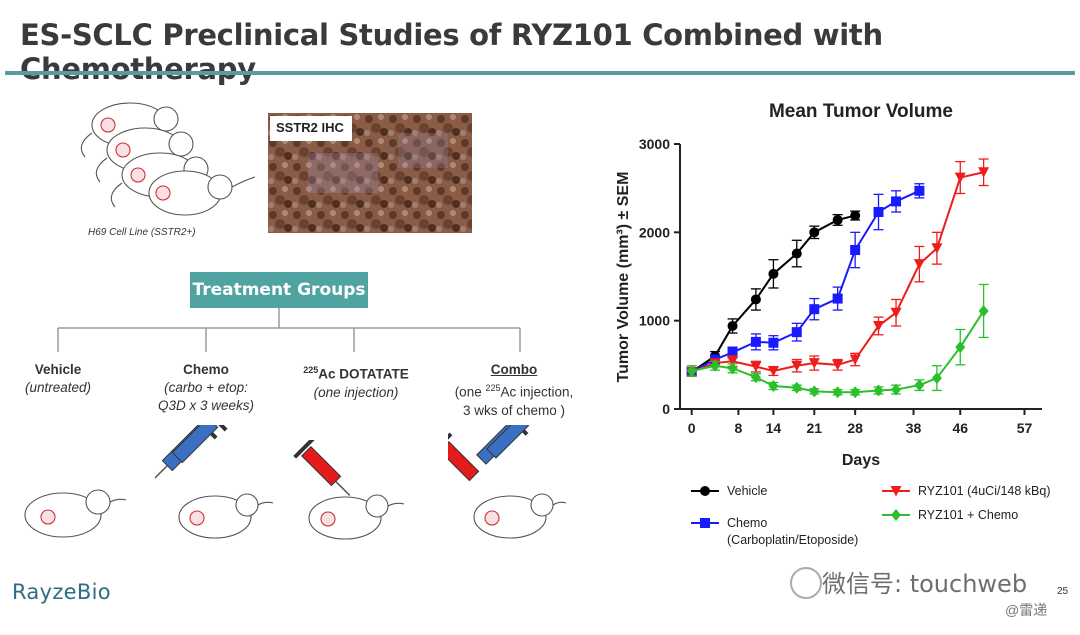 Image resolution: width=1080 pixels, height=635 pixels. Describe the element at coordinates (142, 232) in the screenshot. I see `cell-line-caption: H69 Cell Line (SSTR2+)` at that location.